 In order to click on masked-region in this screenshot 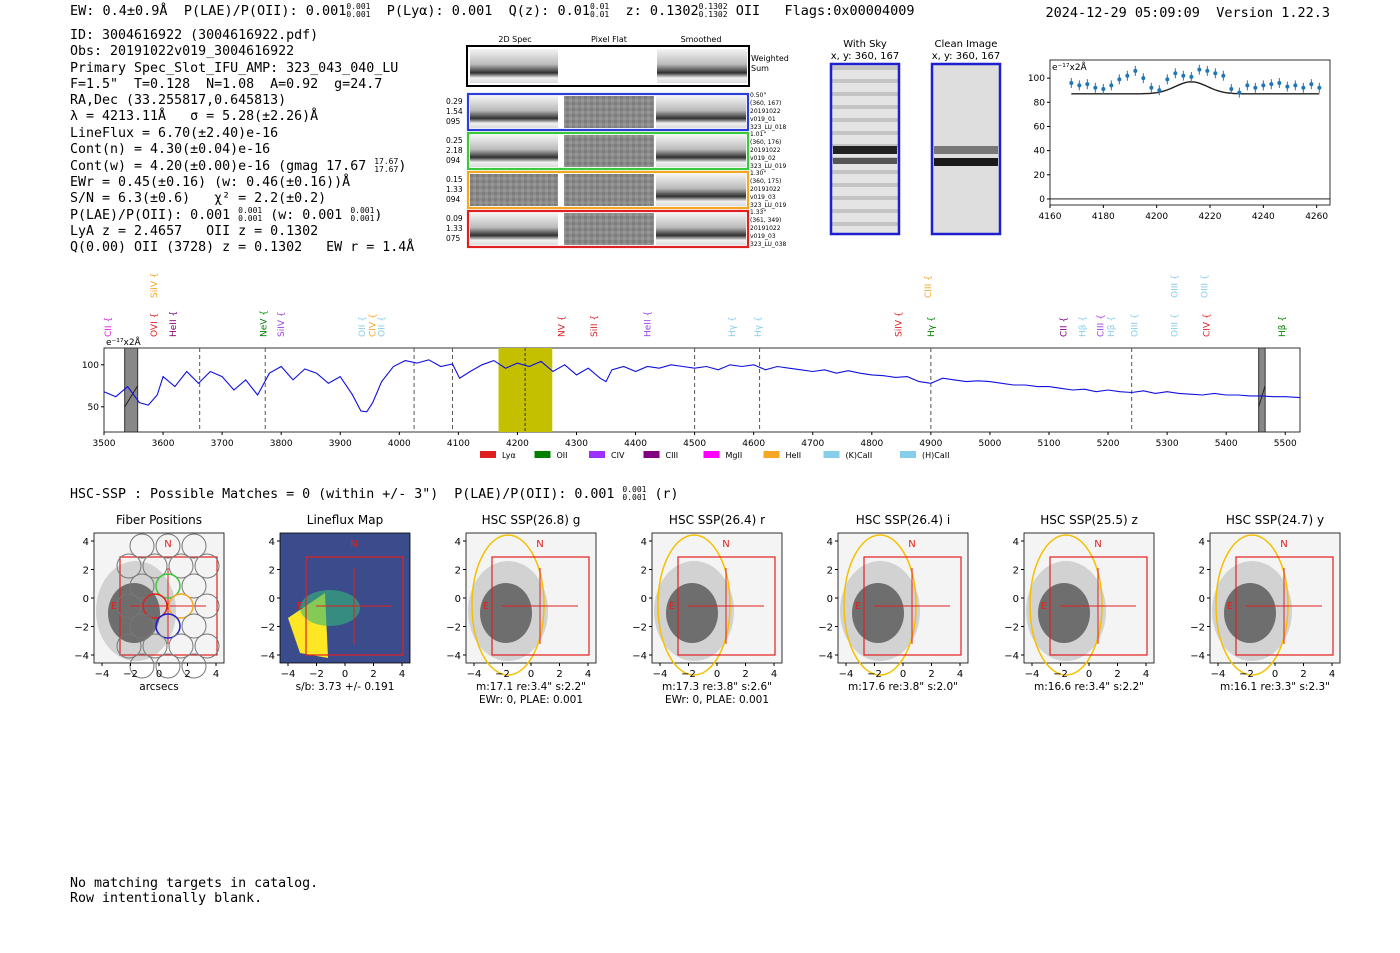, I will do `click(1262, 390)`.